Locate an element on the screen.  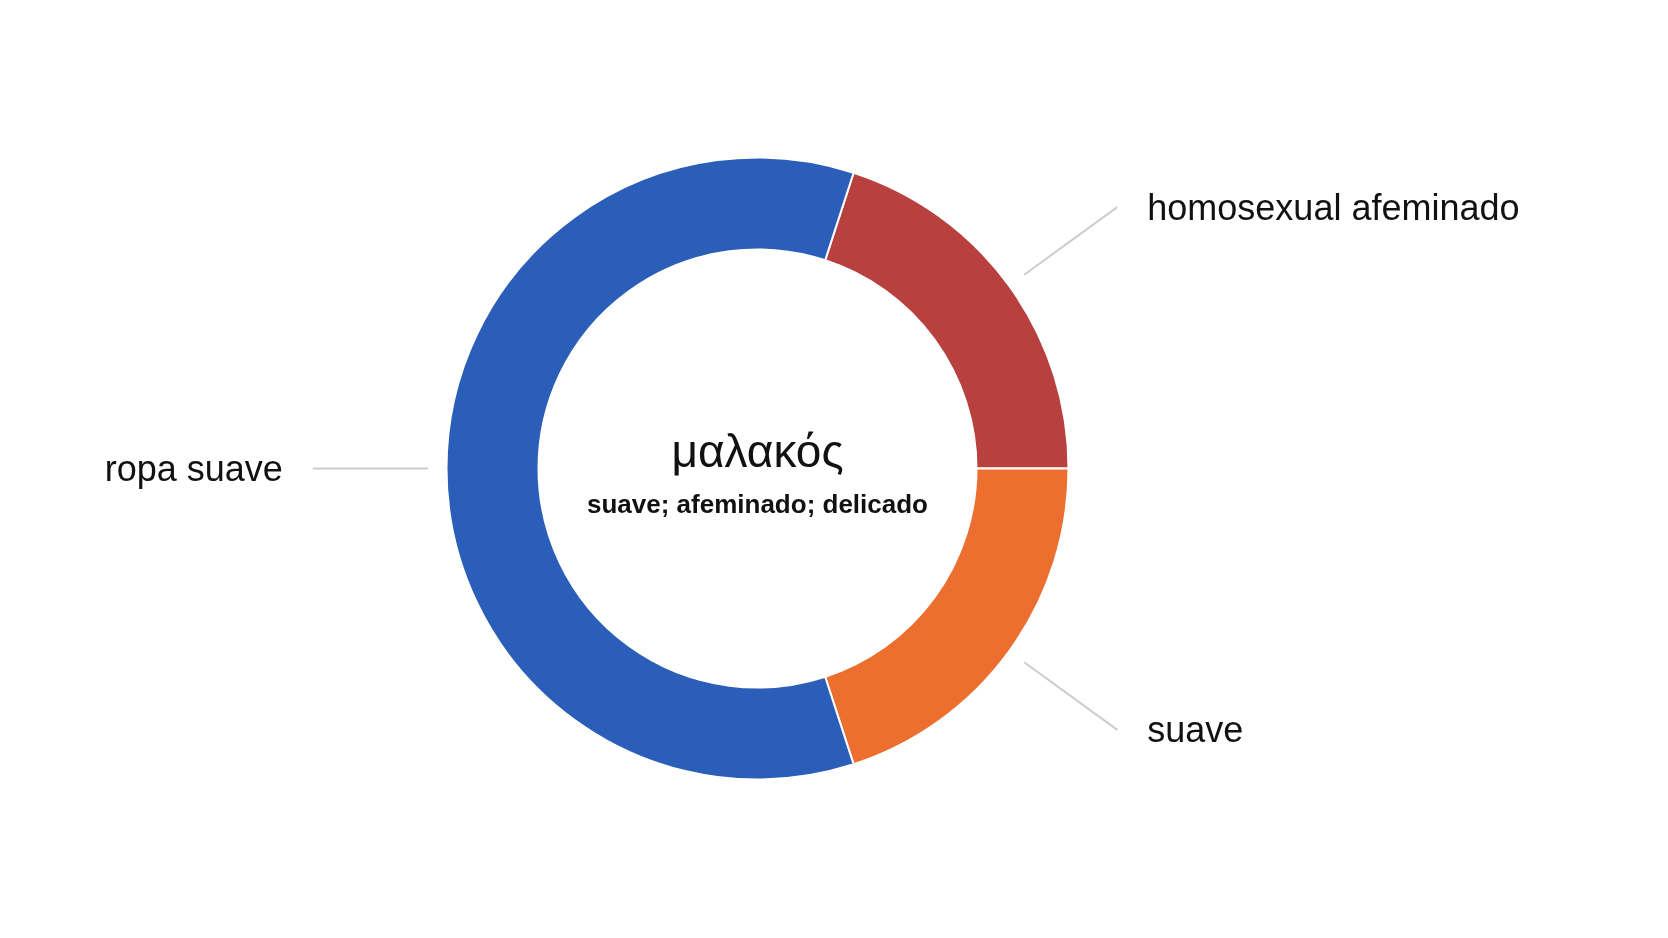
text: μαλακός is located at coordinates (757, 450).